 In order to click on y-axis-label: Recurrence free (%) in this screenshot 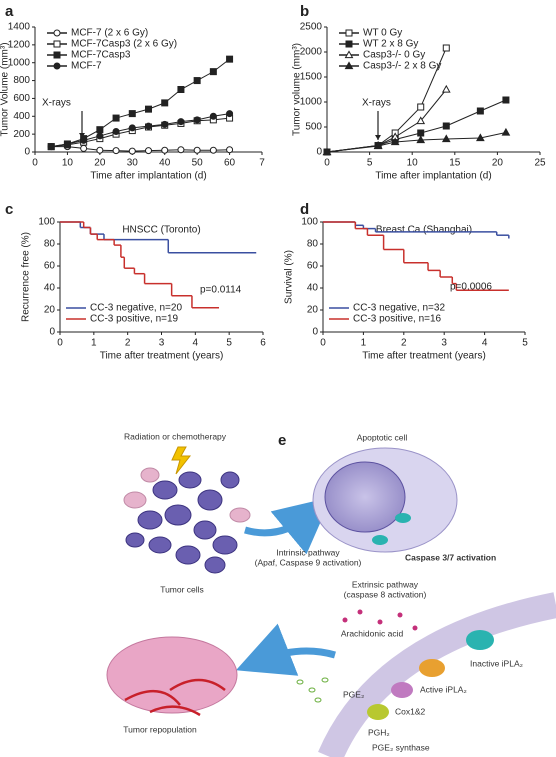, I will do `click(26, 277)`.